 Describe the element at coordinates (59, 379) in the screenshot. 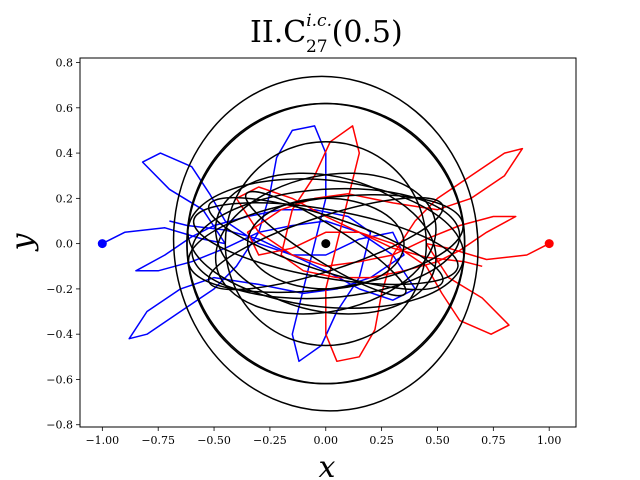

I see `y-tick-label: −0.6` at that location.